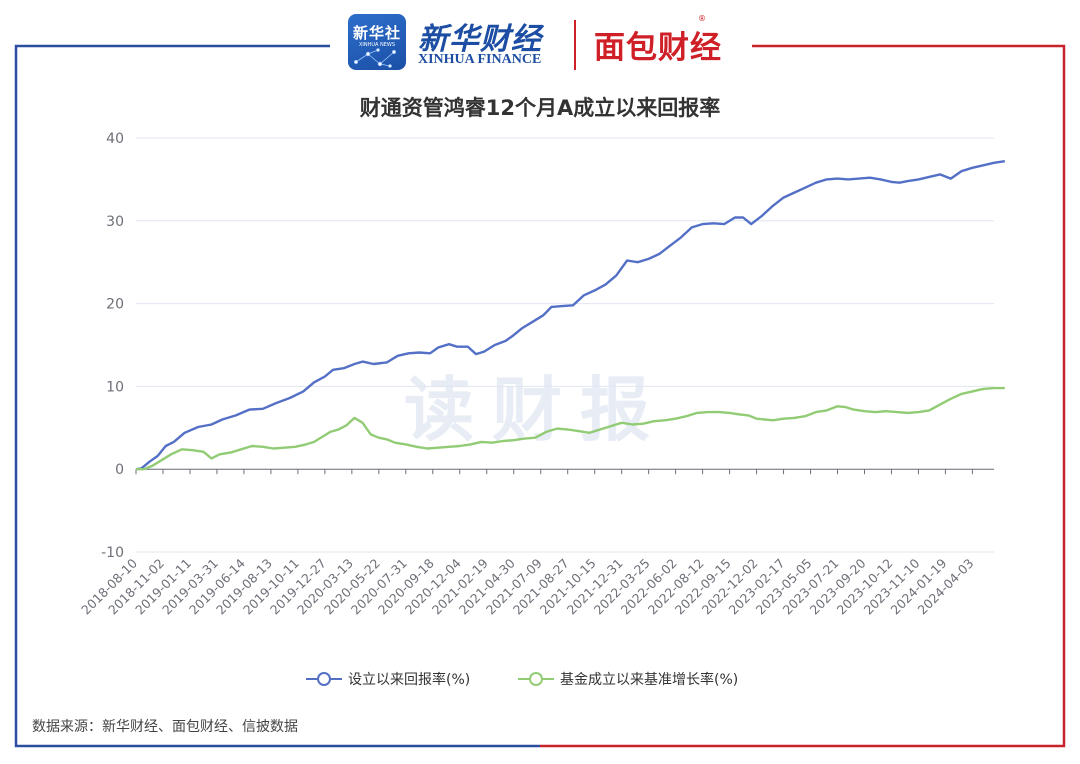 This screenshot has width=1080, height=764. Describe the element at coordinates (112, 553) in the screenshot. I see `y-tick-label: -10` at that location.